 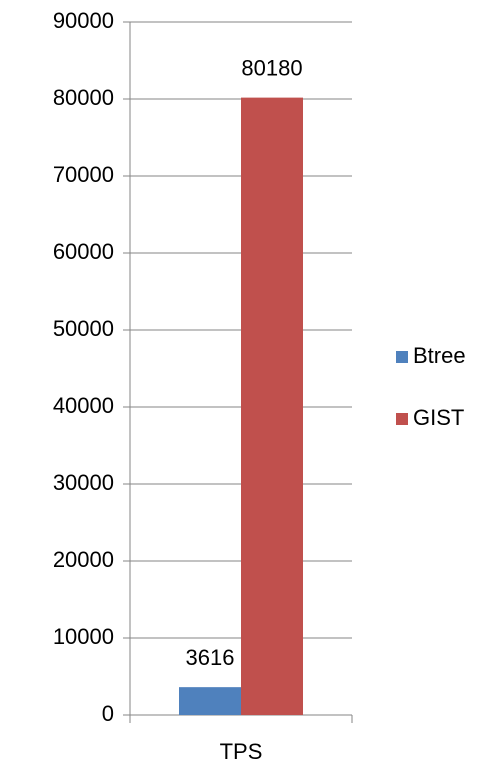 What do you see at coordinates (83, 405) in the screenshot?
I see `y-tick-label: 40000` at bounding box center [83, 405].